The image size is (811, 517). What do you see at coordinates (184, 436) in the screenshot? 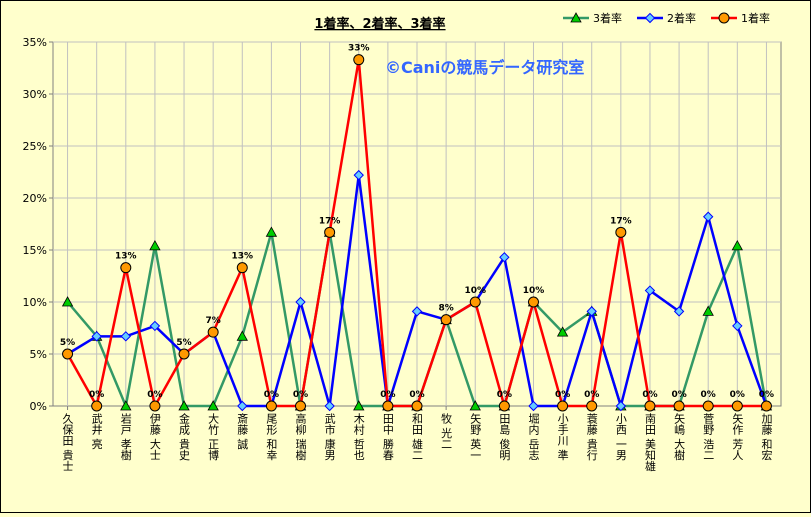
I see `x-tick-label: 金成 貴史` at bounding box center [184, 436].